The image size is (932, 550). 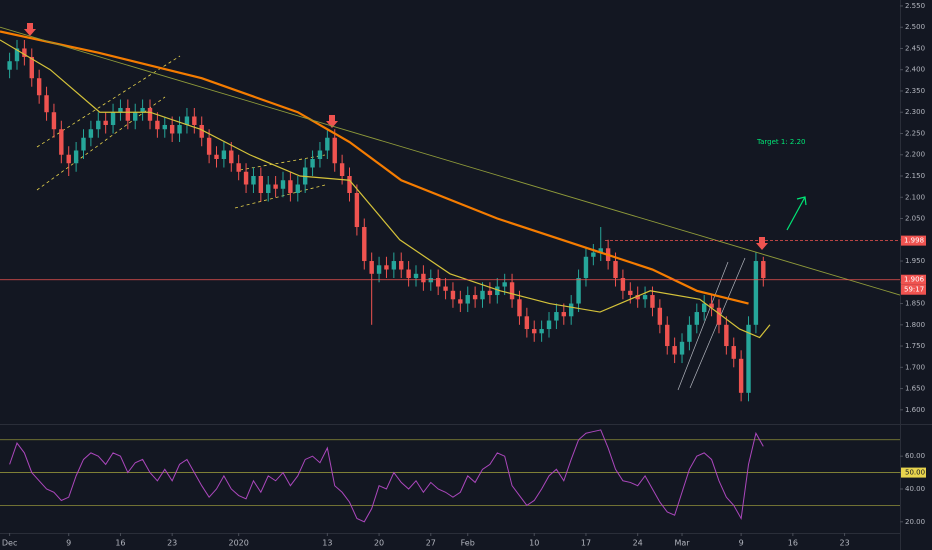 What do you see at coordinates (30, 29) in the screenshot?
I see `arrow` at bounding box center [30, 29].